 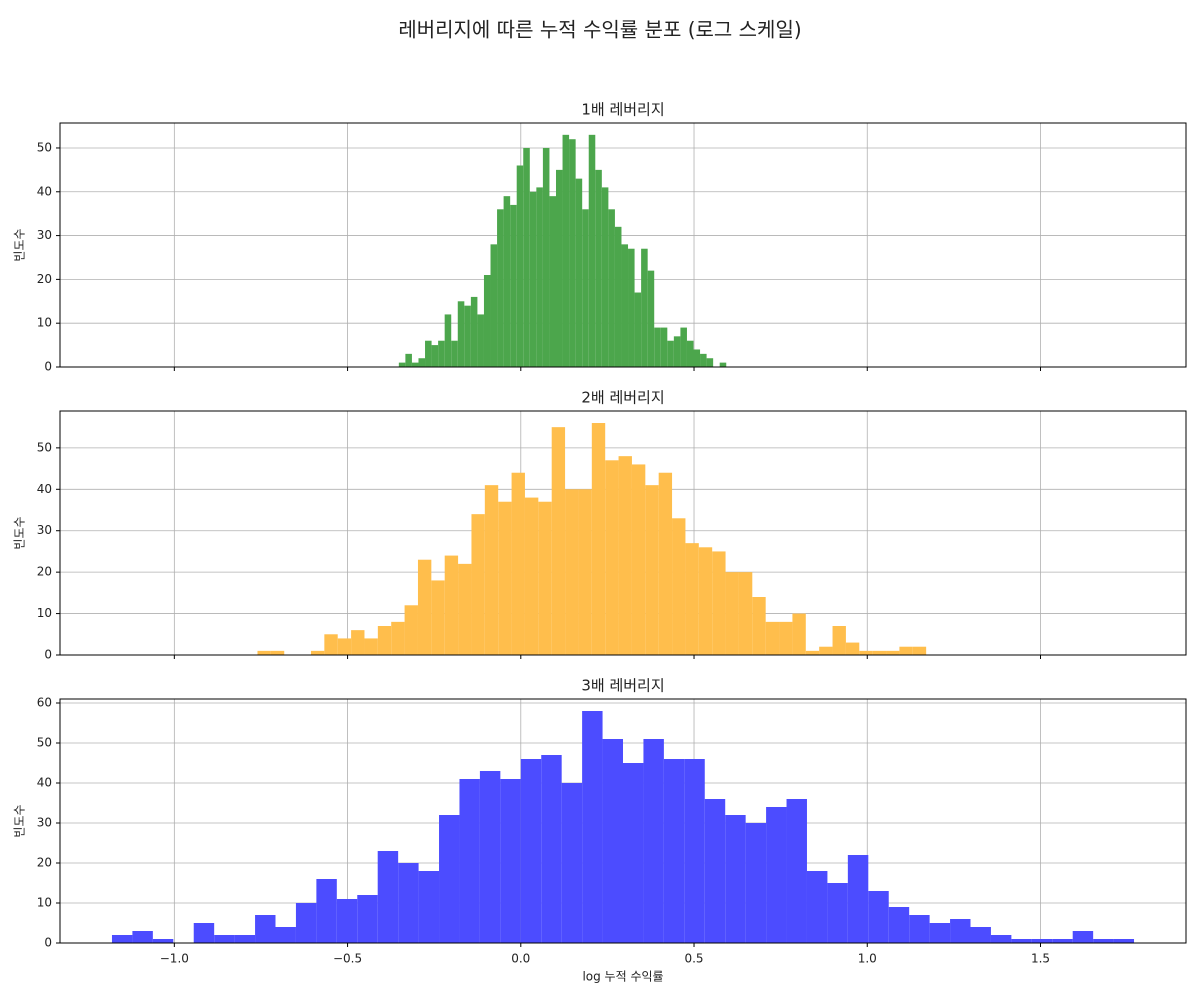 I want to click on subplot-title: 2배 레버리지, so click(x=622, y=398).